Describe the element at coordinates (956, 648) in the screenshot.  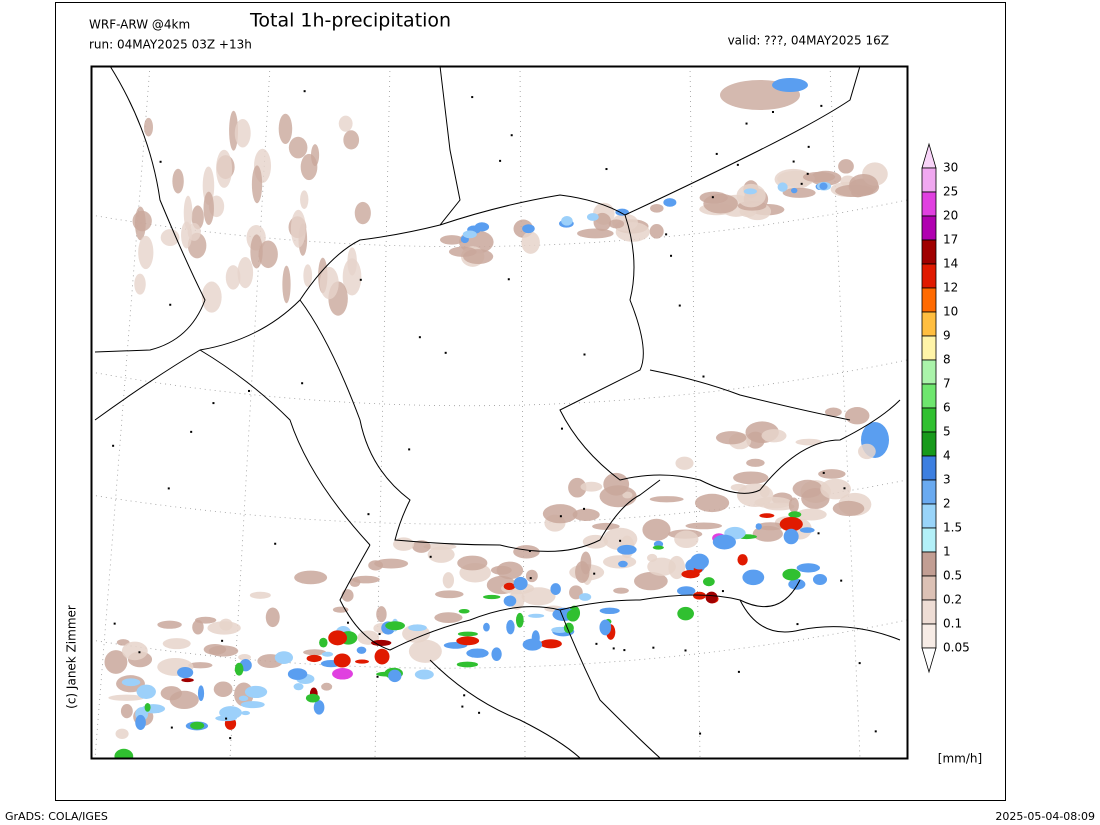
I see `colorbar-label: 0.05` at that location.